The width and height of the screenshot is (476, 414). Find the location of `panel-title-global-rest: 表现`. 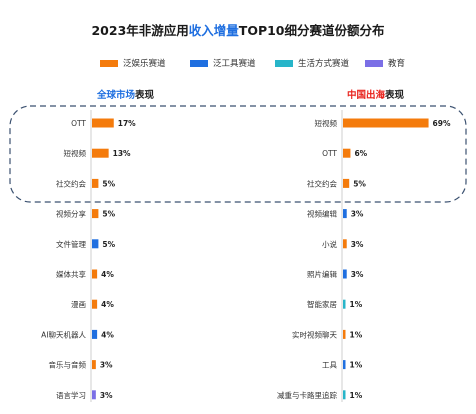

panel-title-global-rest: 表现 is located at coordinates (145, 95).